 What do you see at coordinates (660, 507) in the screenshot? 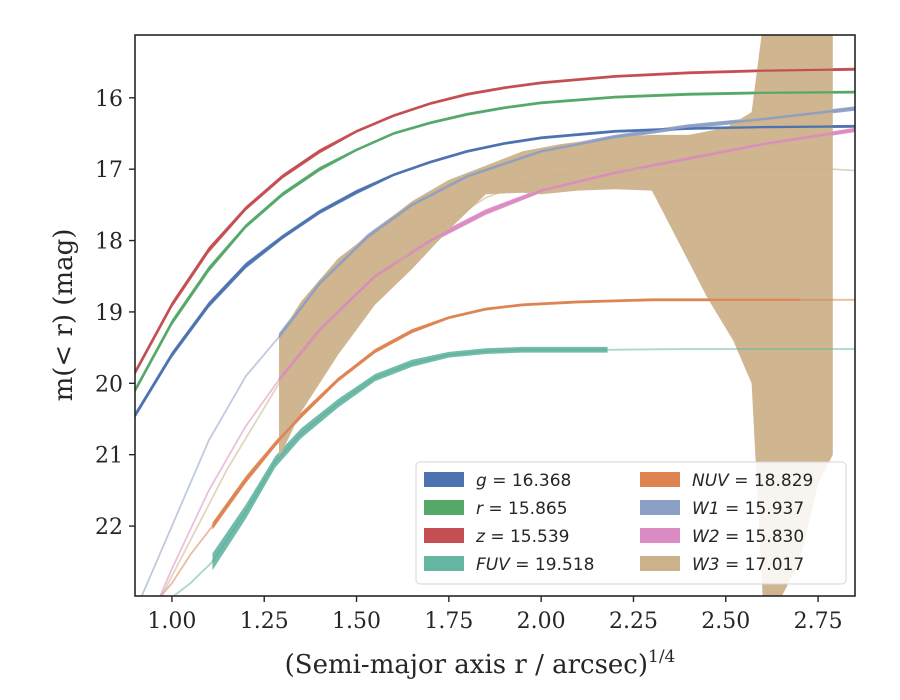
I see `legend-swatch-W1` at bounding box center [660, 507].